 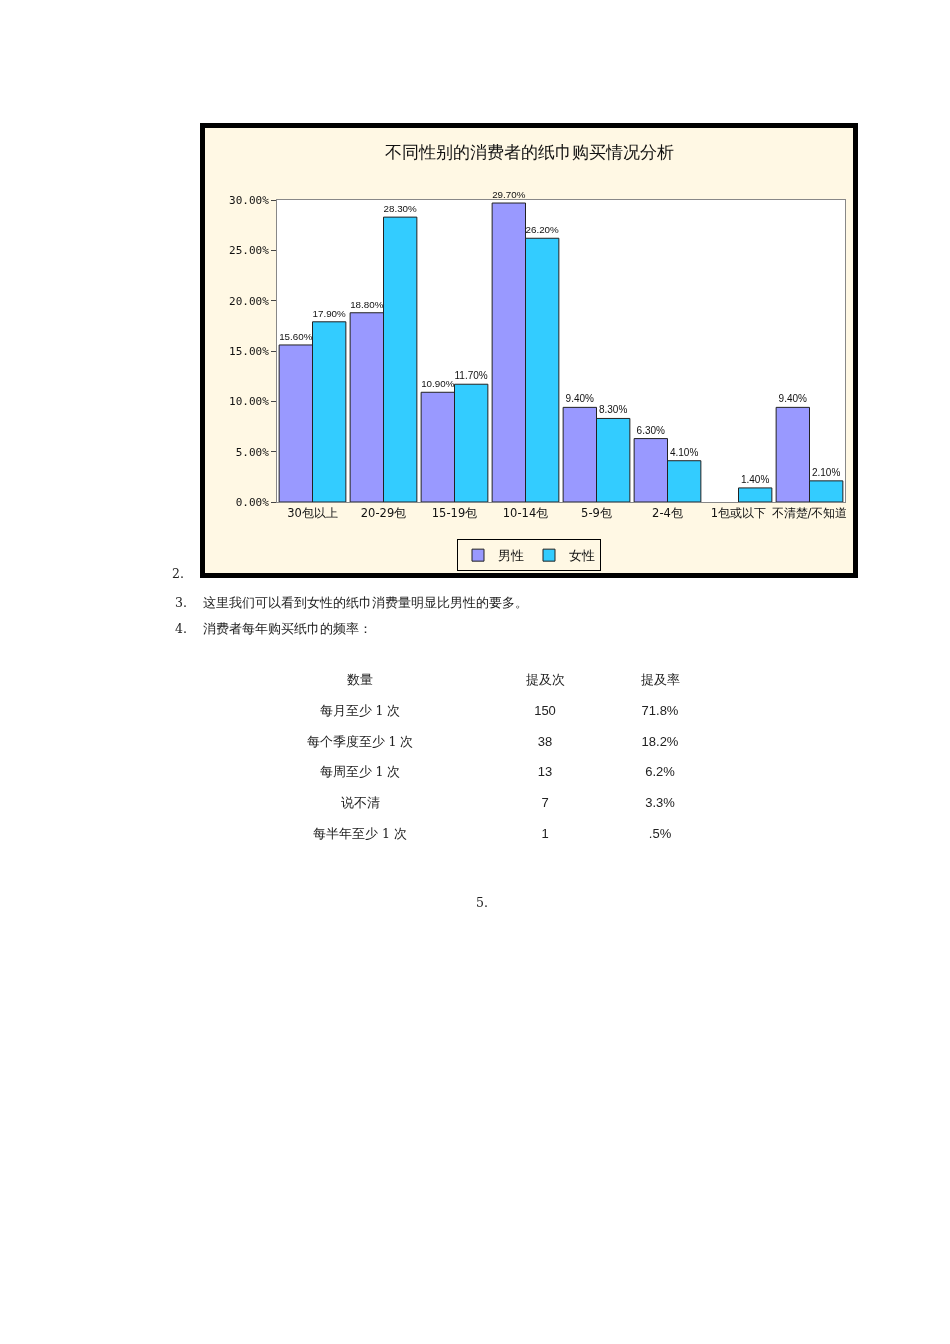 I want to click on data-label: 18.80%, so click(x=367, y=304).